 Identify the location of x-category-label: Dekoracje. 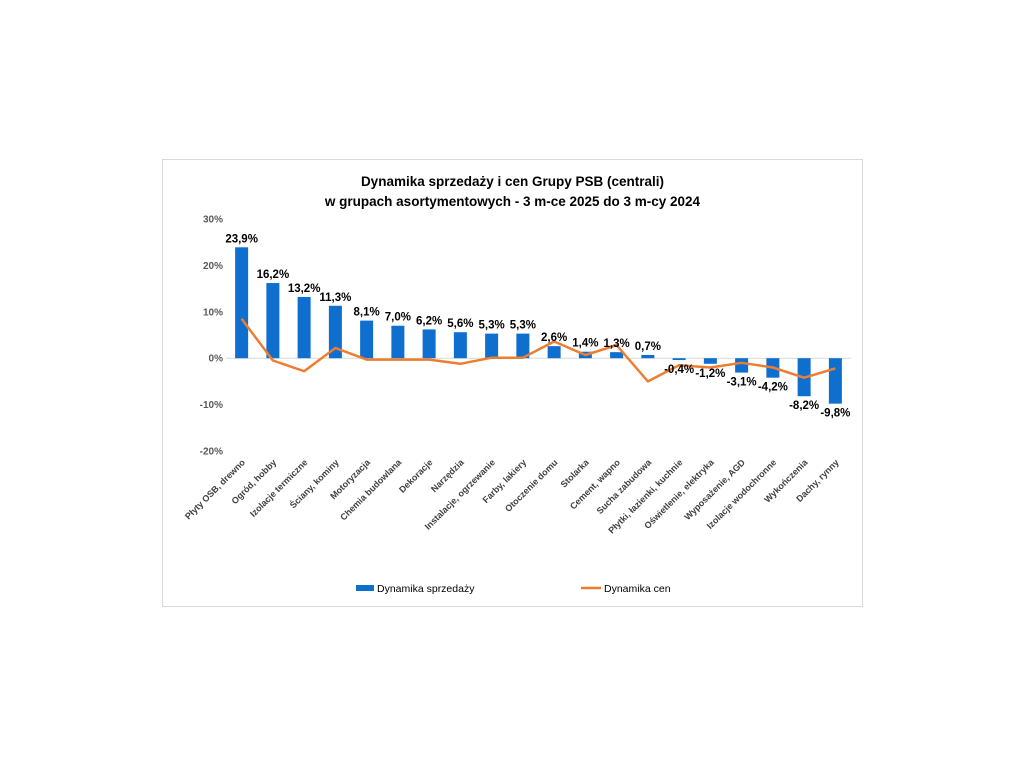
(415, 475).